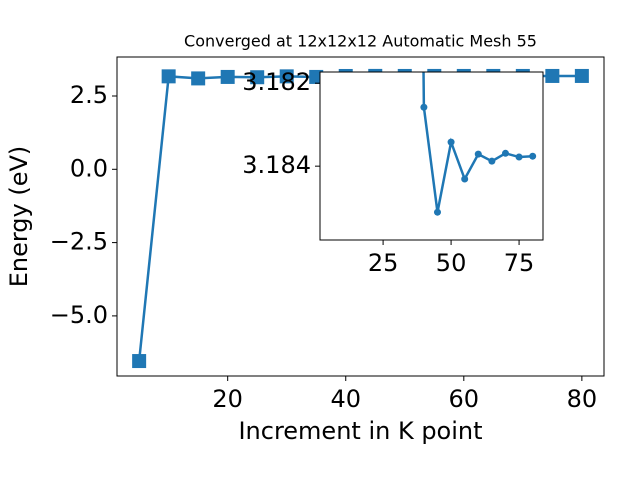 The width and height of the screenshot is (640, 480). I want to click on x-tick-label: 80, so click(582, 399).